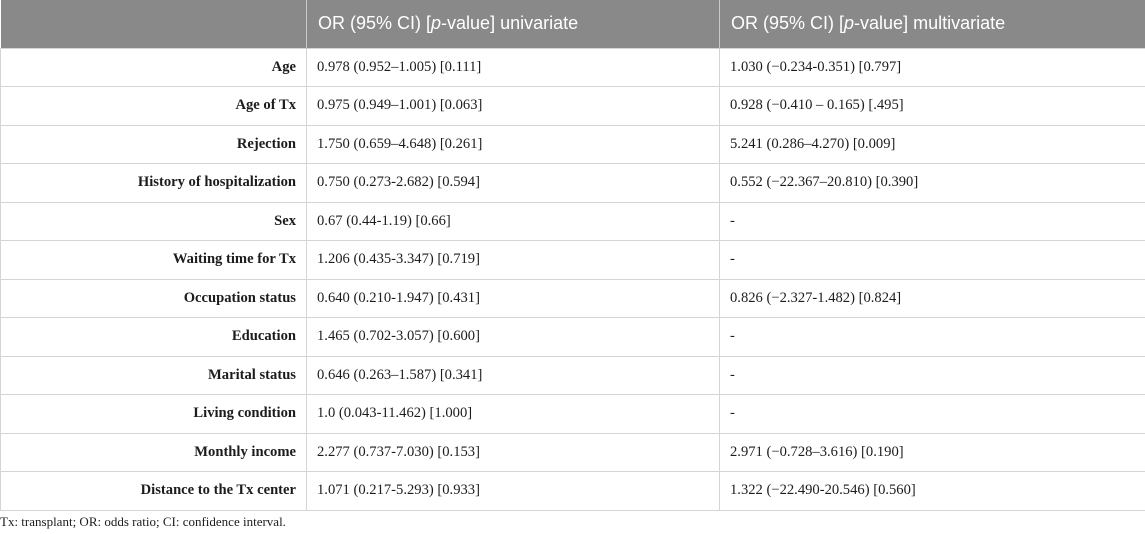 The image size is (1145, 534). I want to click on univariate-cell: 1.206 (0.435-3.347) [0.719], so click(513, 260).